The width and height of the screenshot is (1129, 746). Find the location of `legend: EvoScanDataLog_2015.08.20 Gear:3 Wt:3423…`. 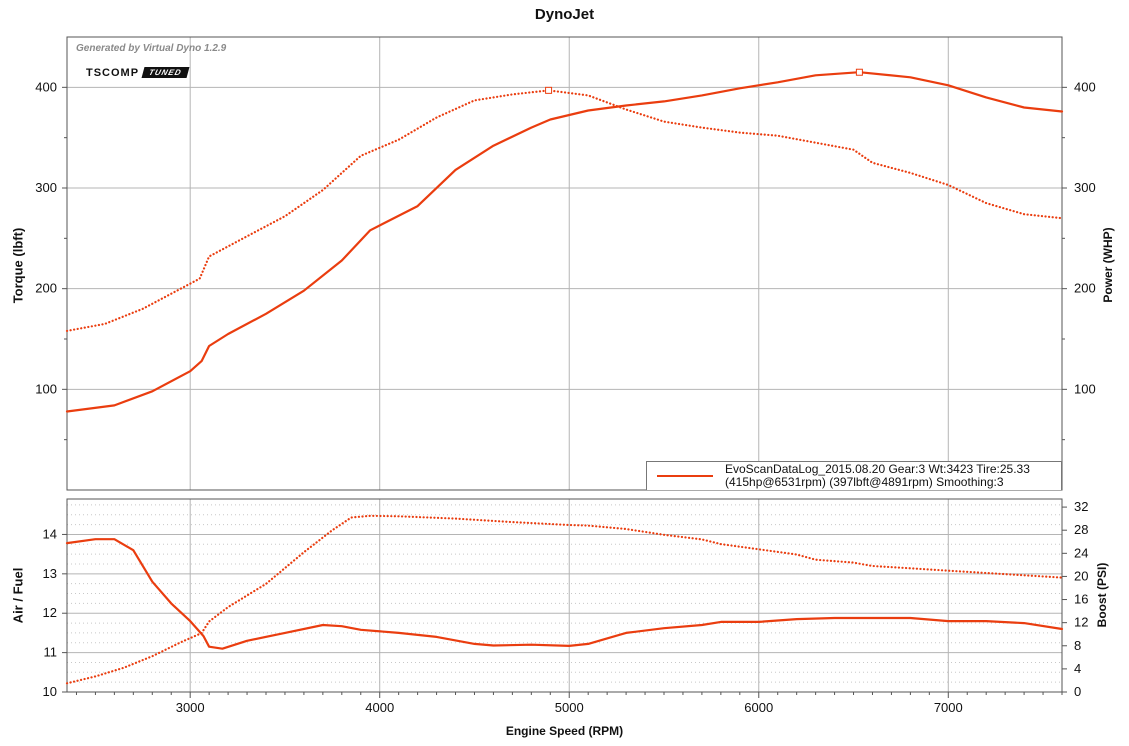

legend: EvoScanDataLog_2015.08.20 Gear:3 Wt:3423… is located at coordinates (854, 475).